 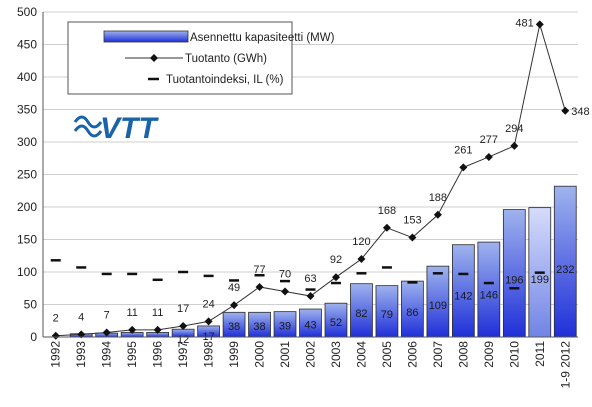 I want to click on y-tick-label: 400, so click(x=27, y=77).